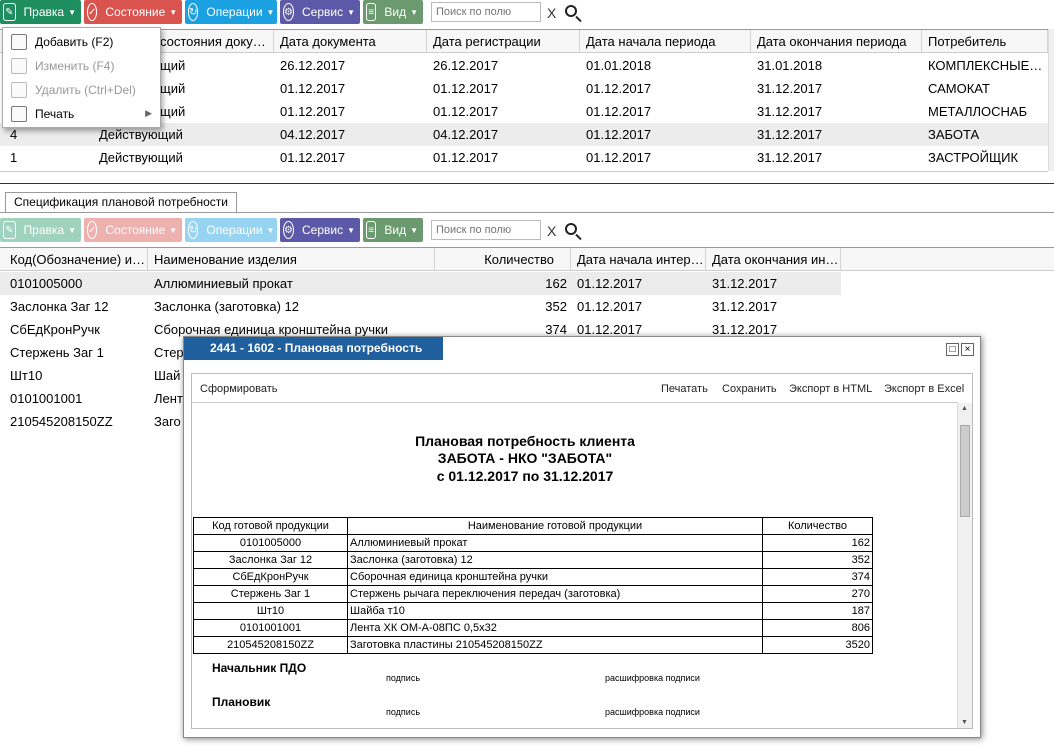 This screenshot has height=745, width=1054. Describe the element at coordinates (81, 89) in the screenshot. I see `menu-item-delete: Удалить (Ctrl+Del)` at that location.